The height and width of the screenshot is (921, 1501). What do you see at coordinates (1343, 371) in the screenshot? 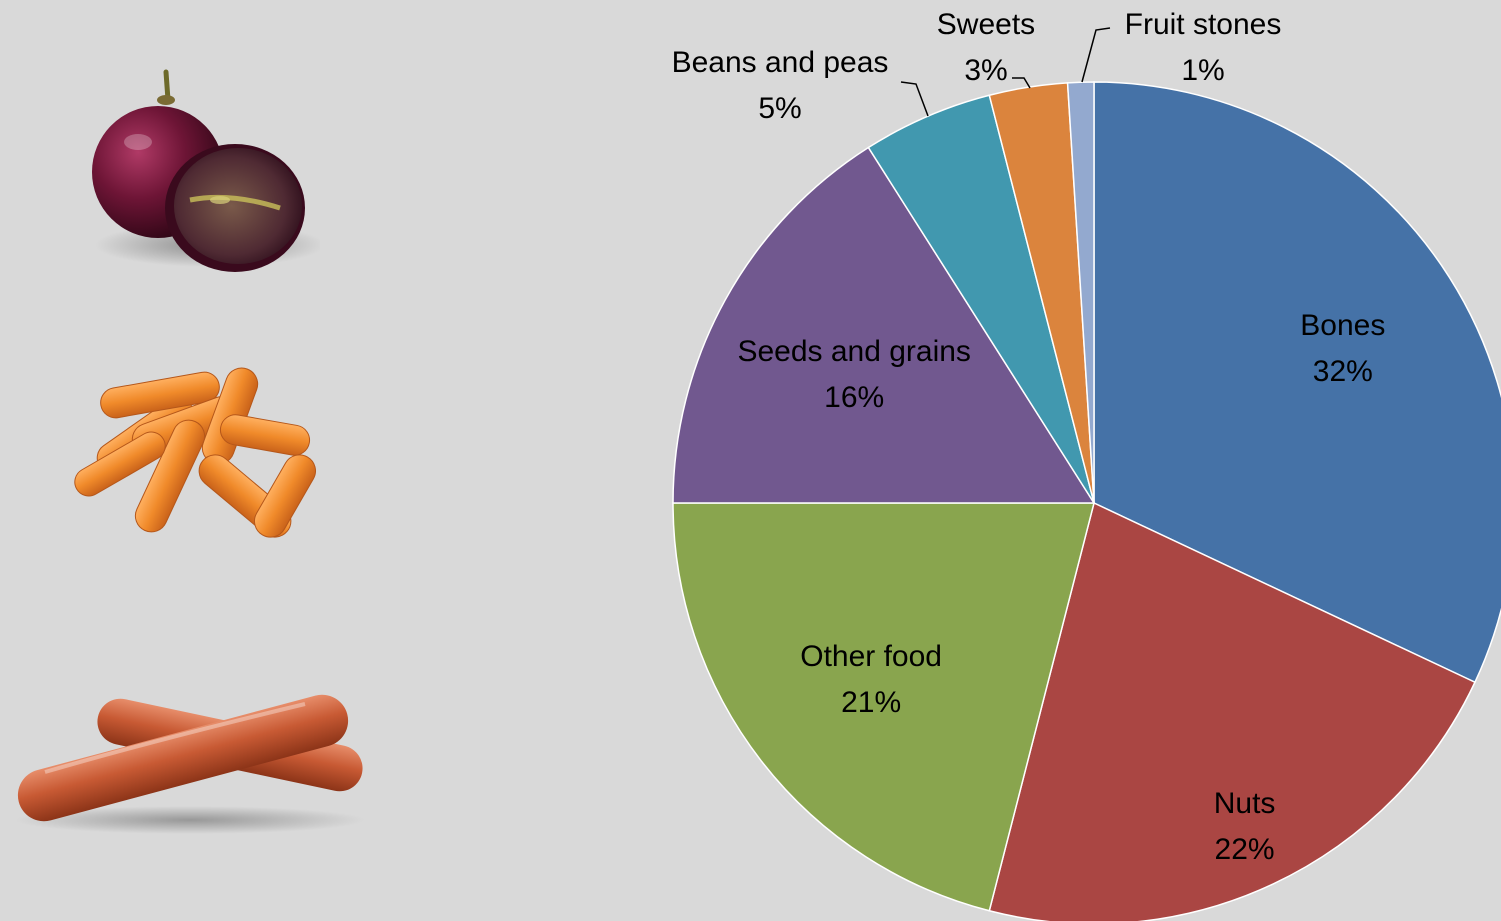
I see `slice-percentage: 32%` at bounding box center [1343, 371].